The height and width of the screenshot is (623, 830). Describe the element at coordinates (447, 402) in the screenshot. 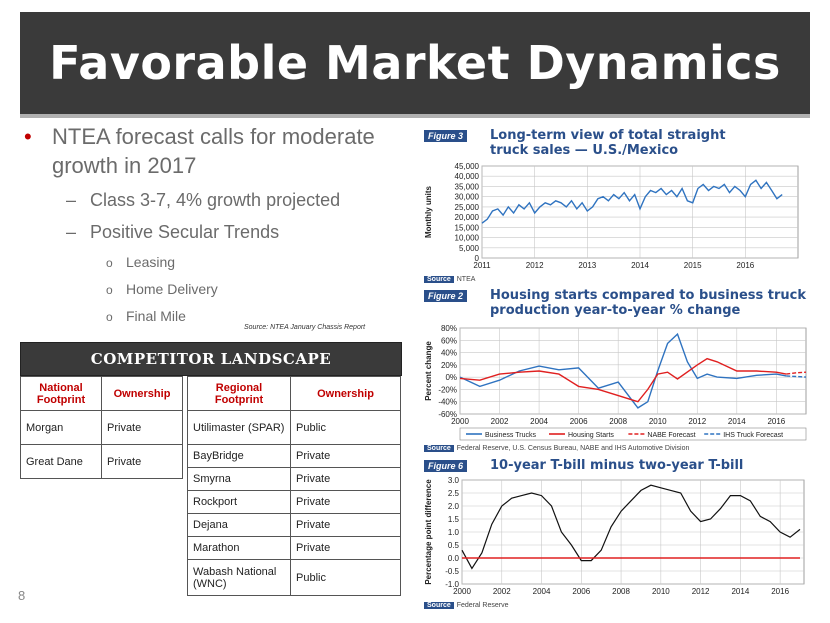

I see `y-tick-label: -40%` at that location.